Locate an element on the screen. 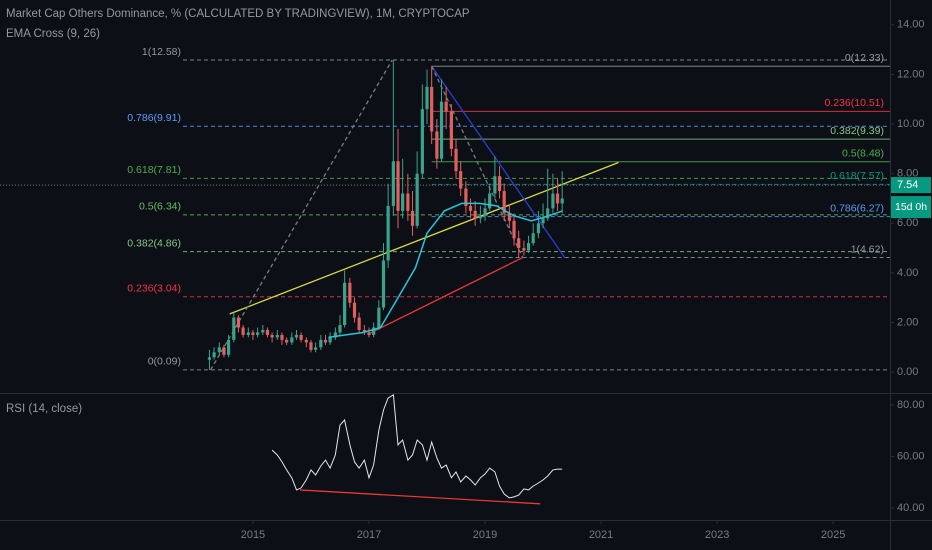 Image resolution: width=932 pixels, height=550 pixels. y-tick-label: 6.00 is located at coordinates (907, 223).